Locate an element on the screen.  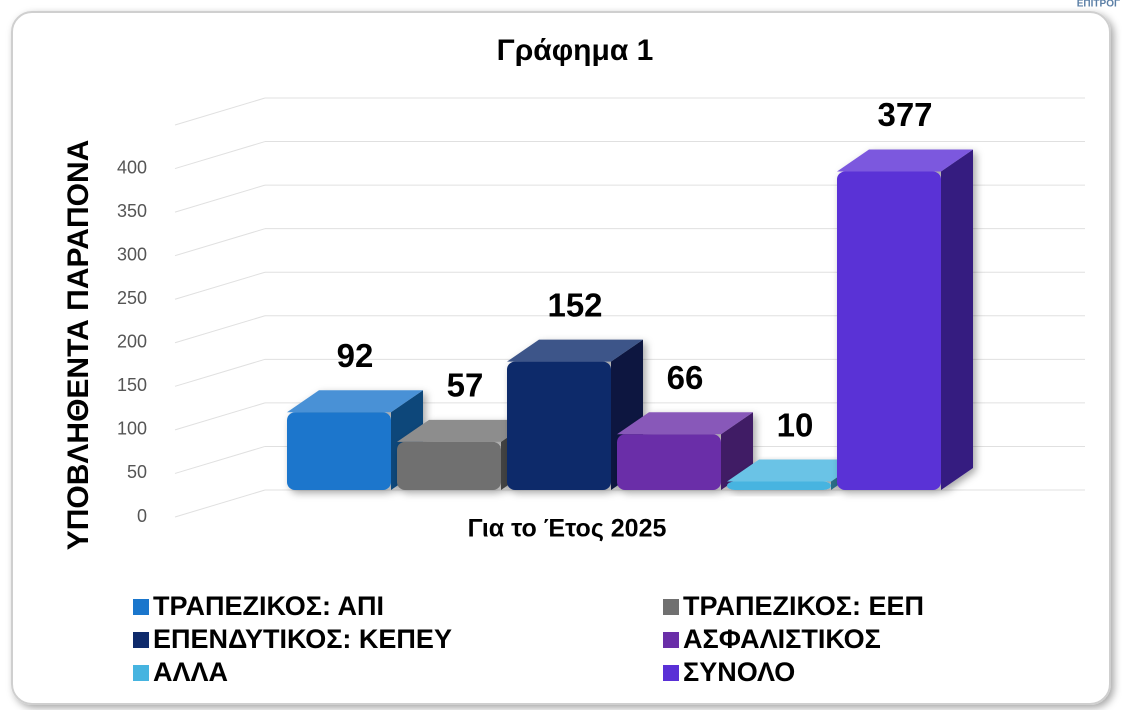
y-tick-label: 200 is located at coordinates (132, 342).